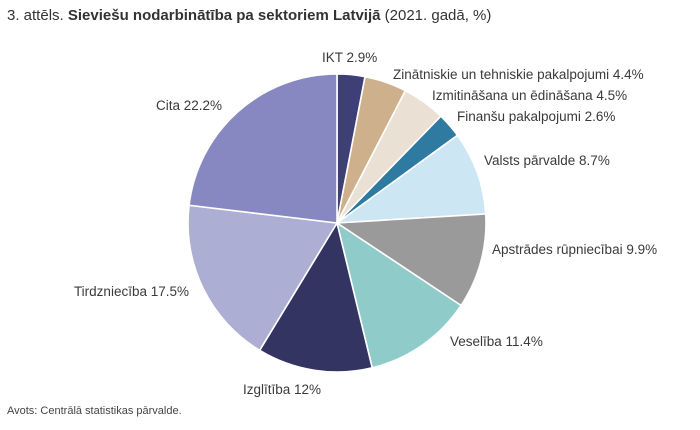 This screenshot has height=430, width=700. Describe the element at coordinates (316, 297) in the screenshot. I see `pie-slice-izglitiba` at that location.